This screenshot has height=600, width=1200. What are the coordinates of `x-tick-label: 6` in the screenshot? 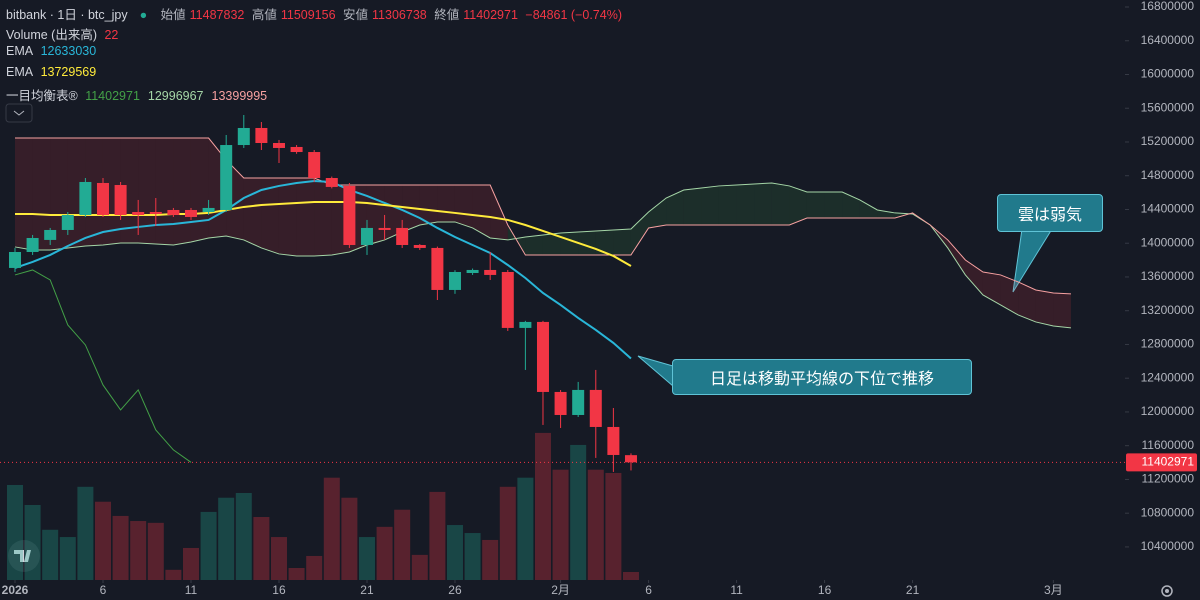 It's located at (103, 590).